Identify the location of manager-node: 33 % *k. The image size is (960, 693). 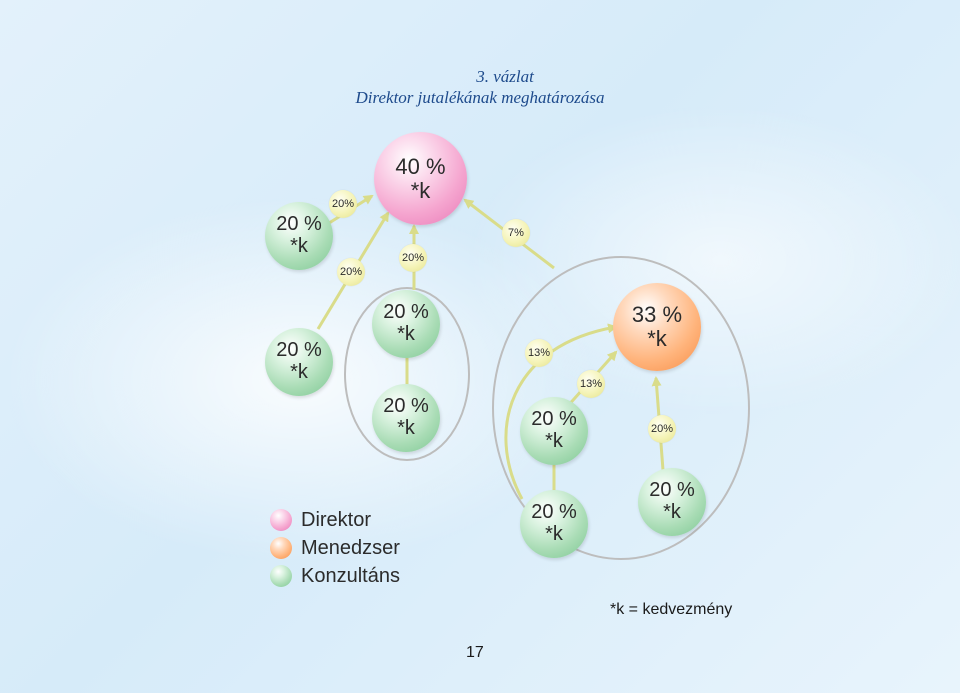
(657, 327).